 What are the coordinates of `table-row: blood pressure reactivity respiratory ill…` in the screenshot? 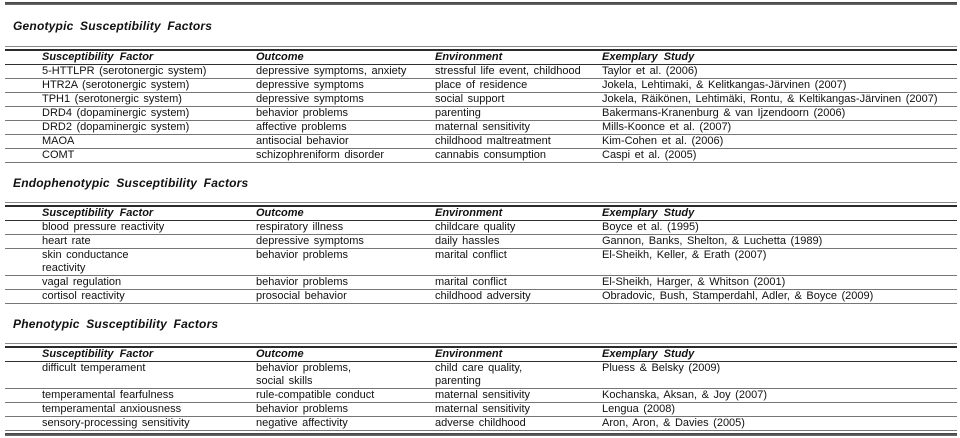 It's located at (481, 227).